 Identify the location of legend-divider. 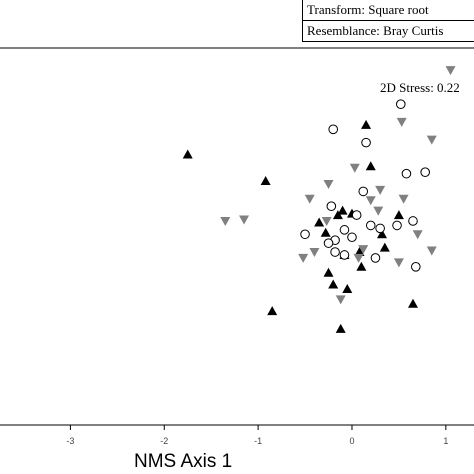
(388, 20).